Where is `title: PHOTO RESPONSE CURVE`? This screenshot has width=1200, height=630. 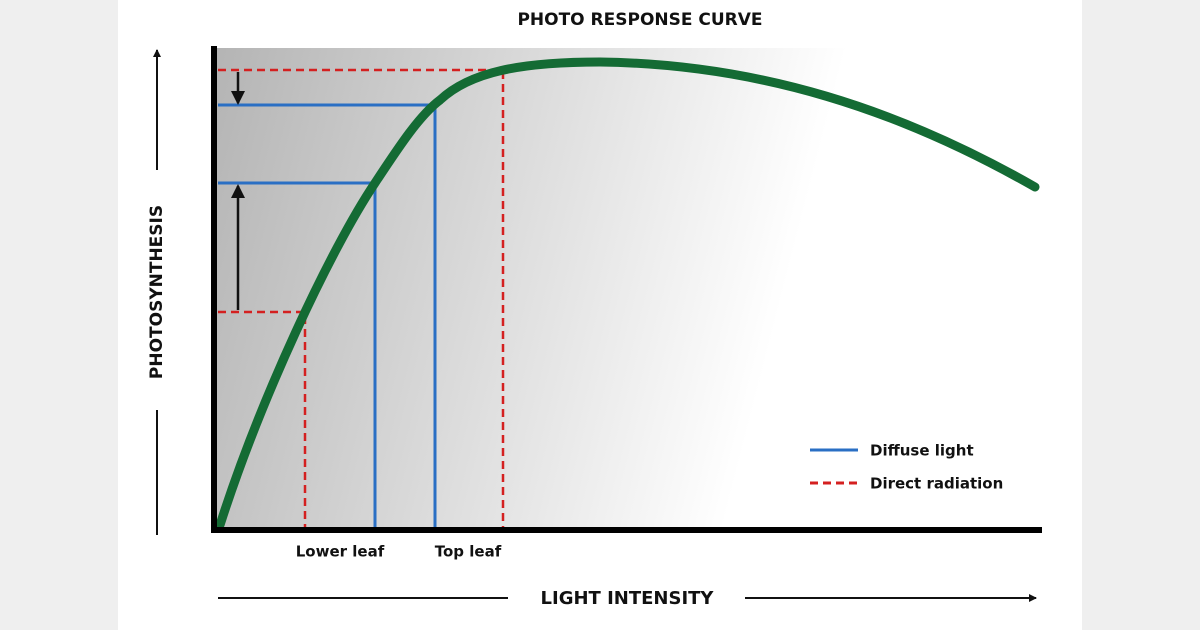 title: PHOTO RESPONSE CURVE is located at coordinates (639, 20).